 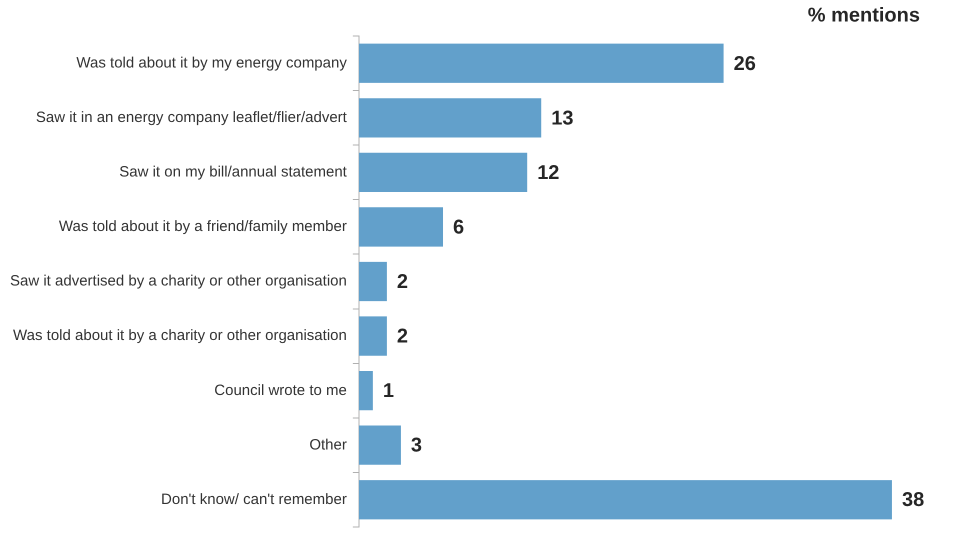 I want to click on data-label: 6, so click(x=458, y=227).